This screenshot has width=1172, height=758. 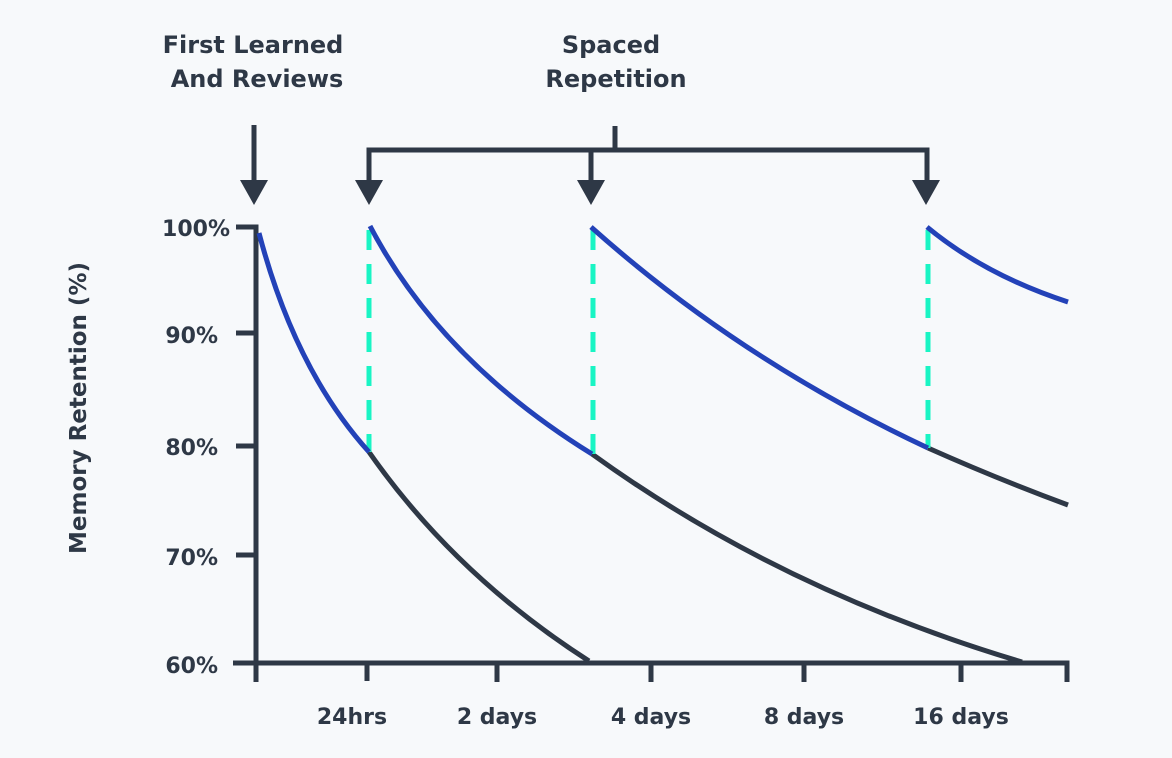 I want to click on x-tick-8days: 8 days, so click(x=804, y=717).